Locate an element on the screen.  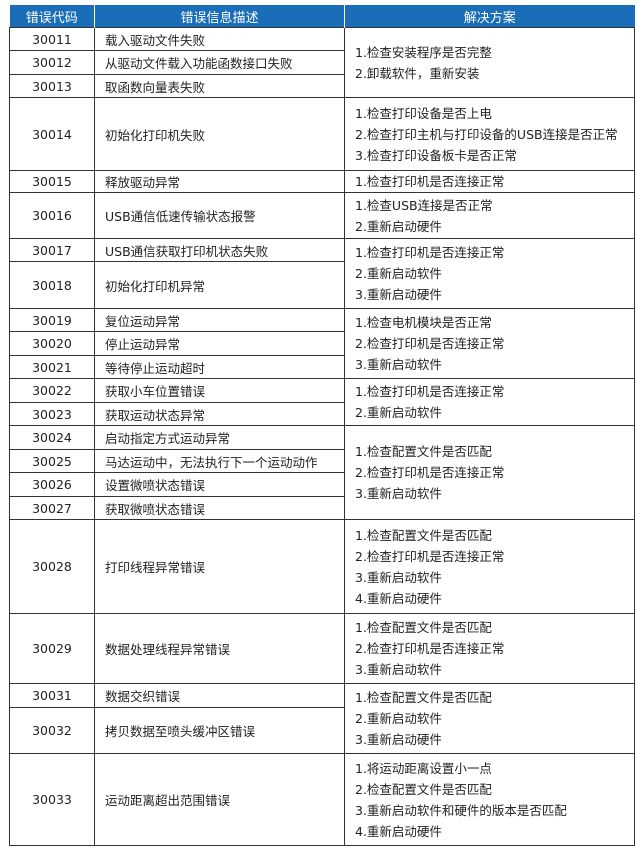
table-row: 30022 获取小车位置错误 1.检查打印机是否连接正常 2.重新启动软件 is located at coordinates (322, 402).